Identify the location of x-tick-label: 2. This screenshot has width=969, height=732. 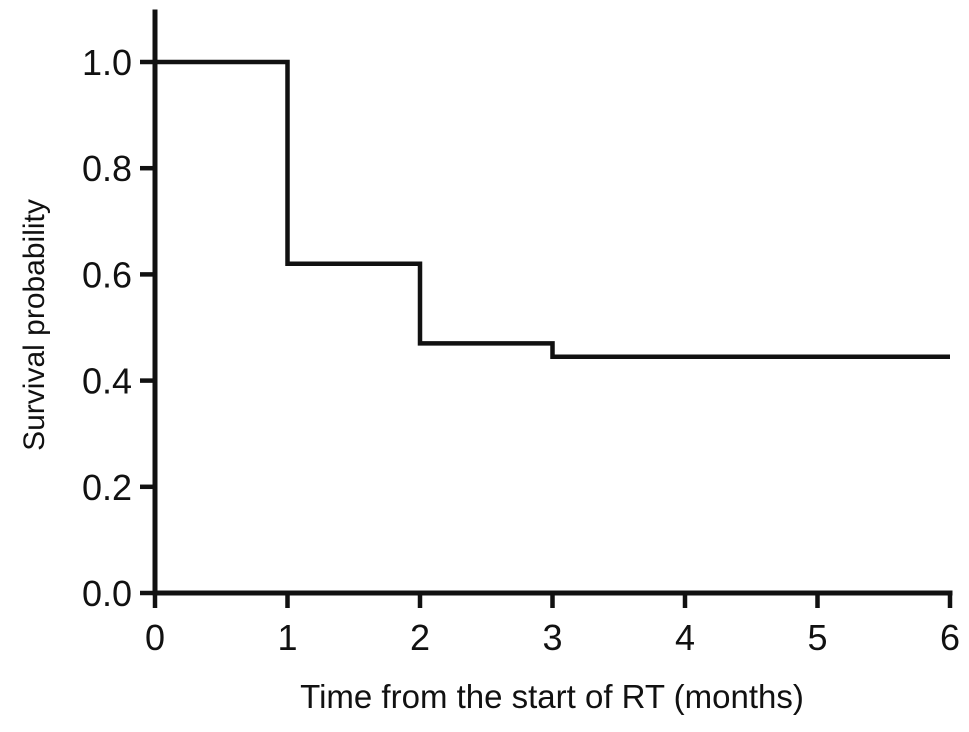
(420, 637).